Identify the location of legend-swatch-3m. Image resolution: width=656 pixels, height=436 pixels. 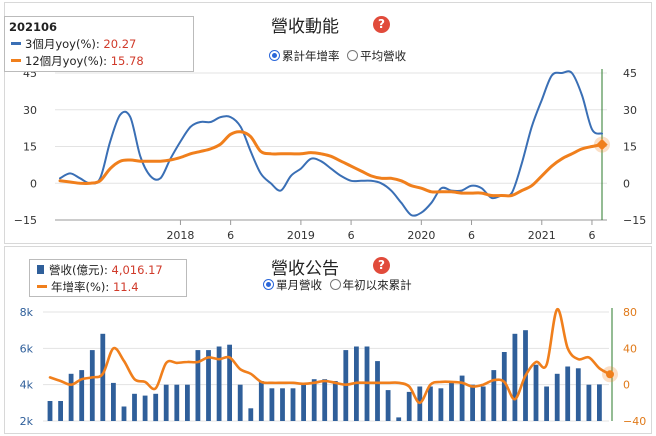
(16, 43).